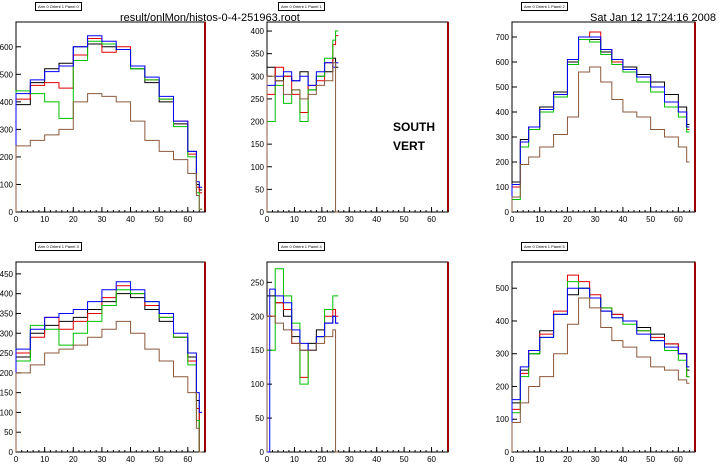 Image resolution: width=720 pixels, height=464 pixels. What do you see at coordinates (7, 274) in the screenshot?
I see `y-tick-label: 450` at bounding box center [7, 274].